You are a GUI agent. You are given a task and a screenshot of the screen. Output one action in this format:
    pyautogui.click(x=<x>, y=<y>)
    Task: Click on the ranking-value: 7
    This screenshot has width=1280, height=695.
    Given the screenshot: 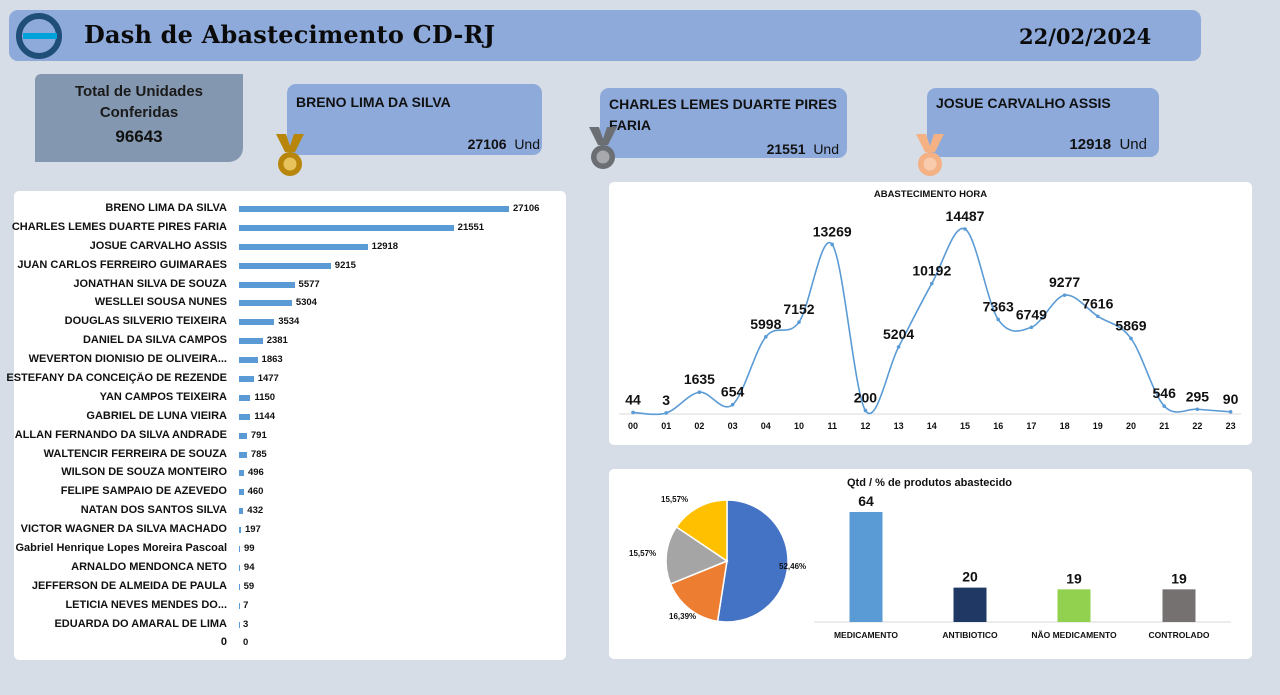 What is the action you would take?
    pyautogui.click(x=246, y=605)
    